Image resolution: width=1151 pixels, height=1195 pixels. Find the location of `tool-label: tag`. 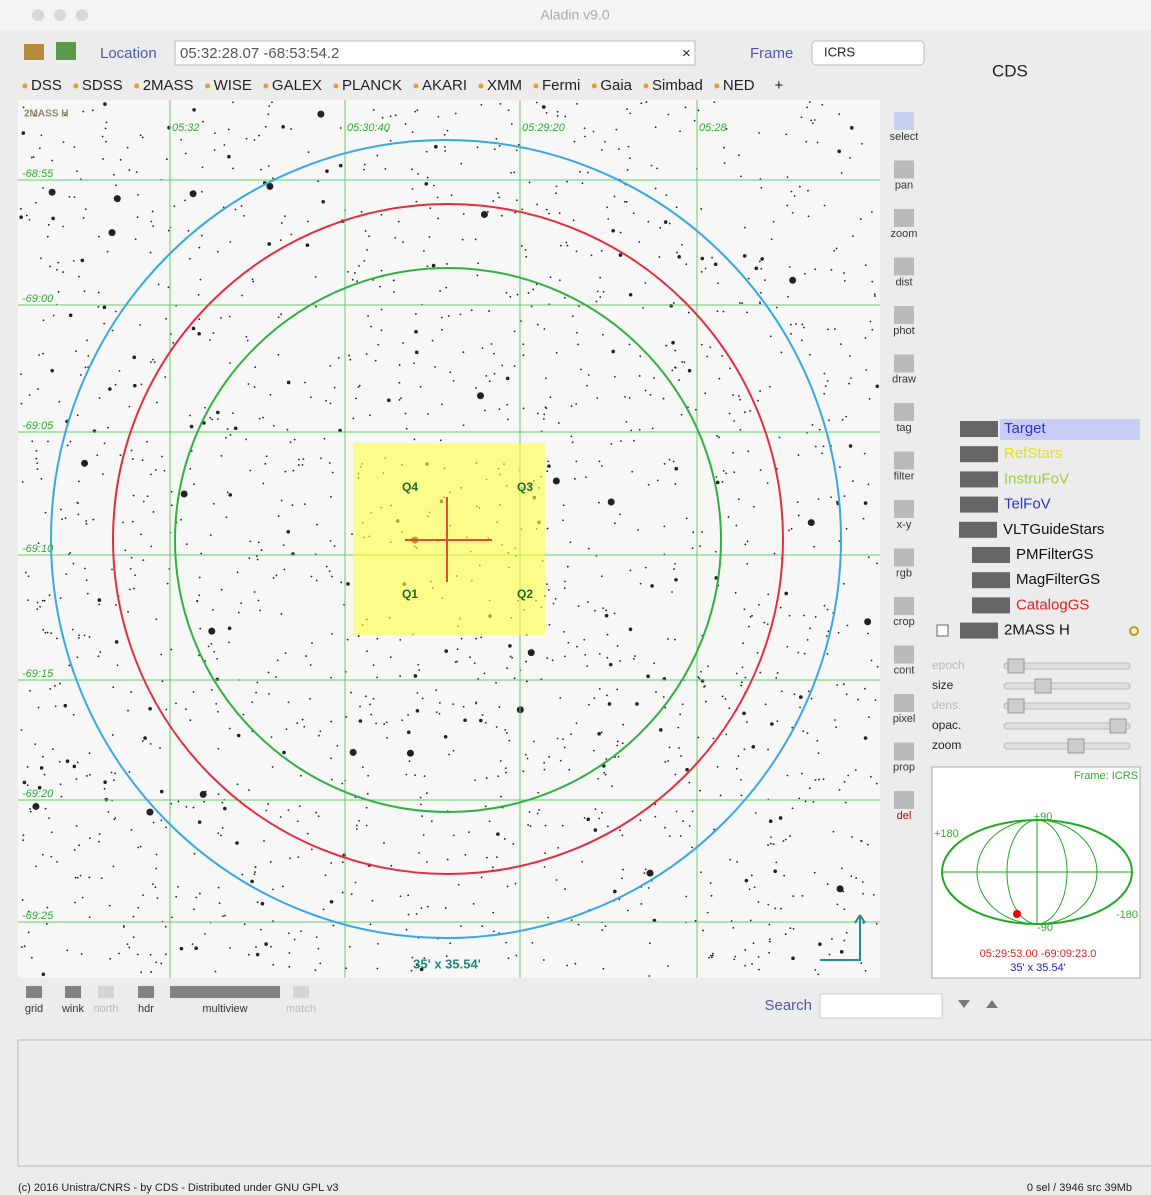

tool-label: tag is located at coordinates (903, 428).